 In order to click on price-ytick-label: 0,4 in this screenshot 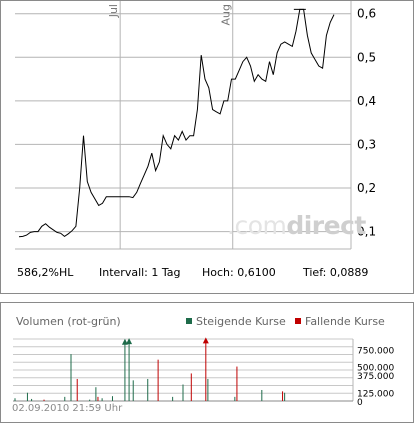, I will do `click(366, 101)`.